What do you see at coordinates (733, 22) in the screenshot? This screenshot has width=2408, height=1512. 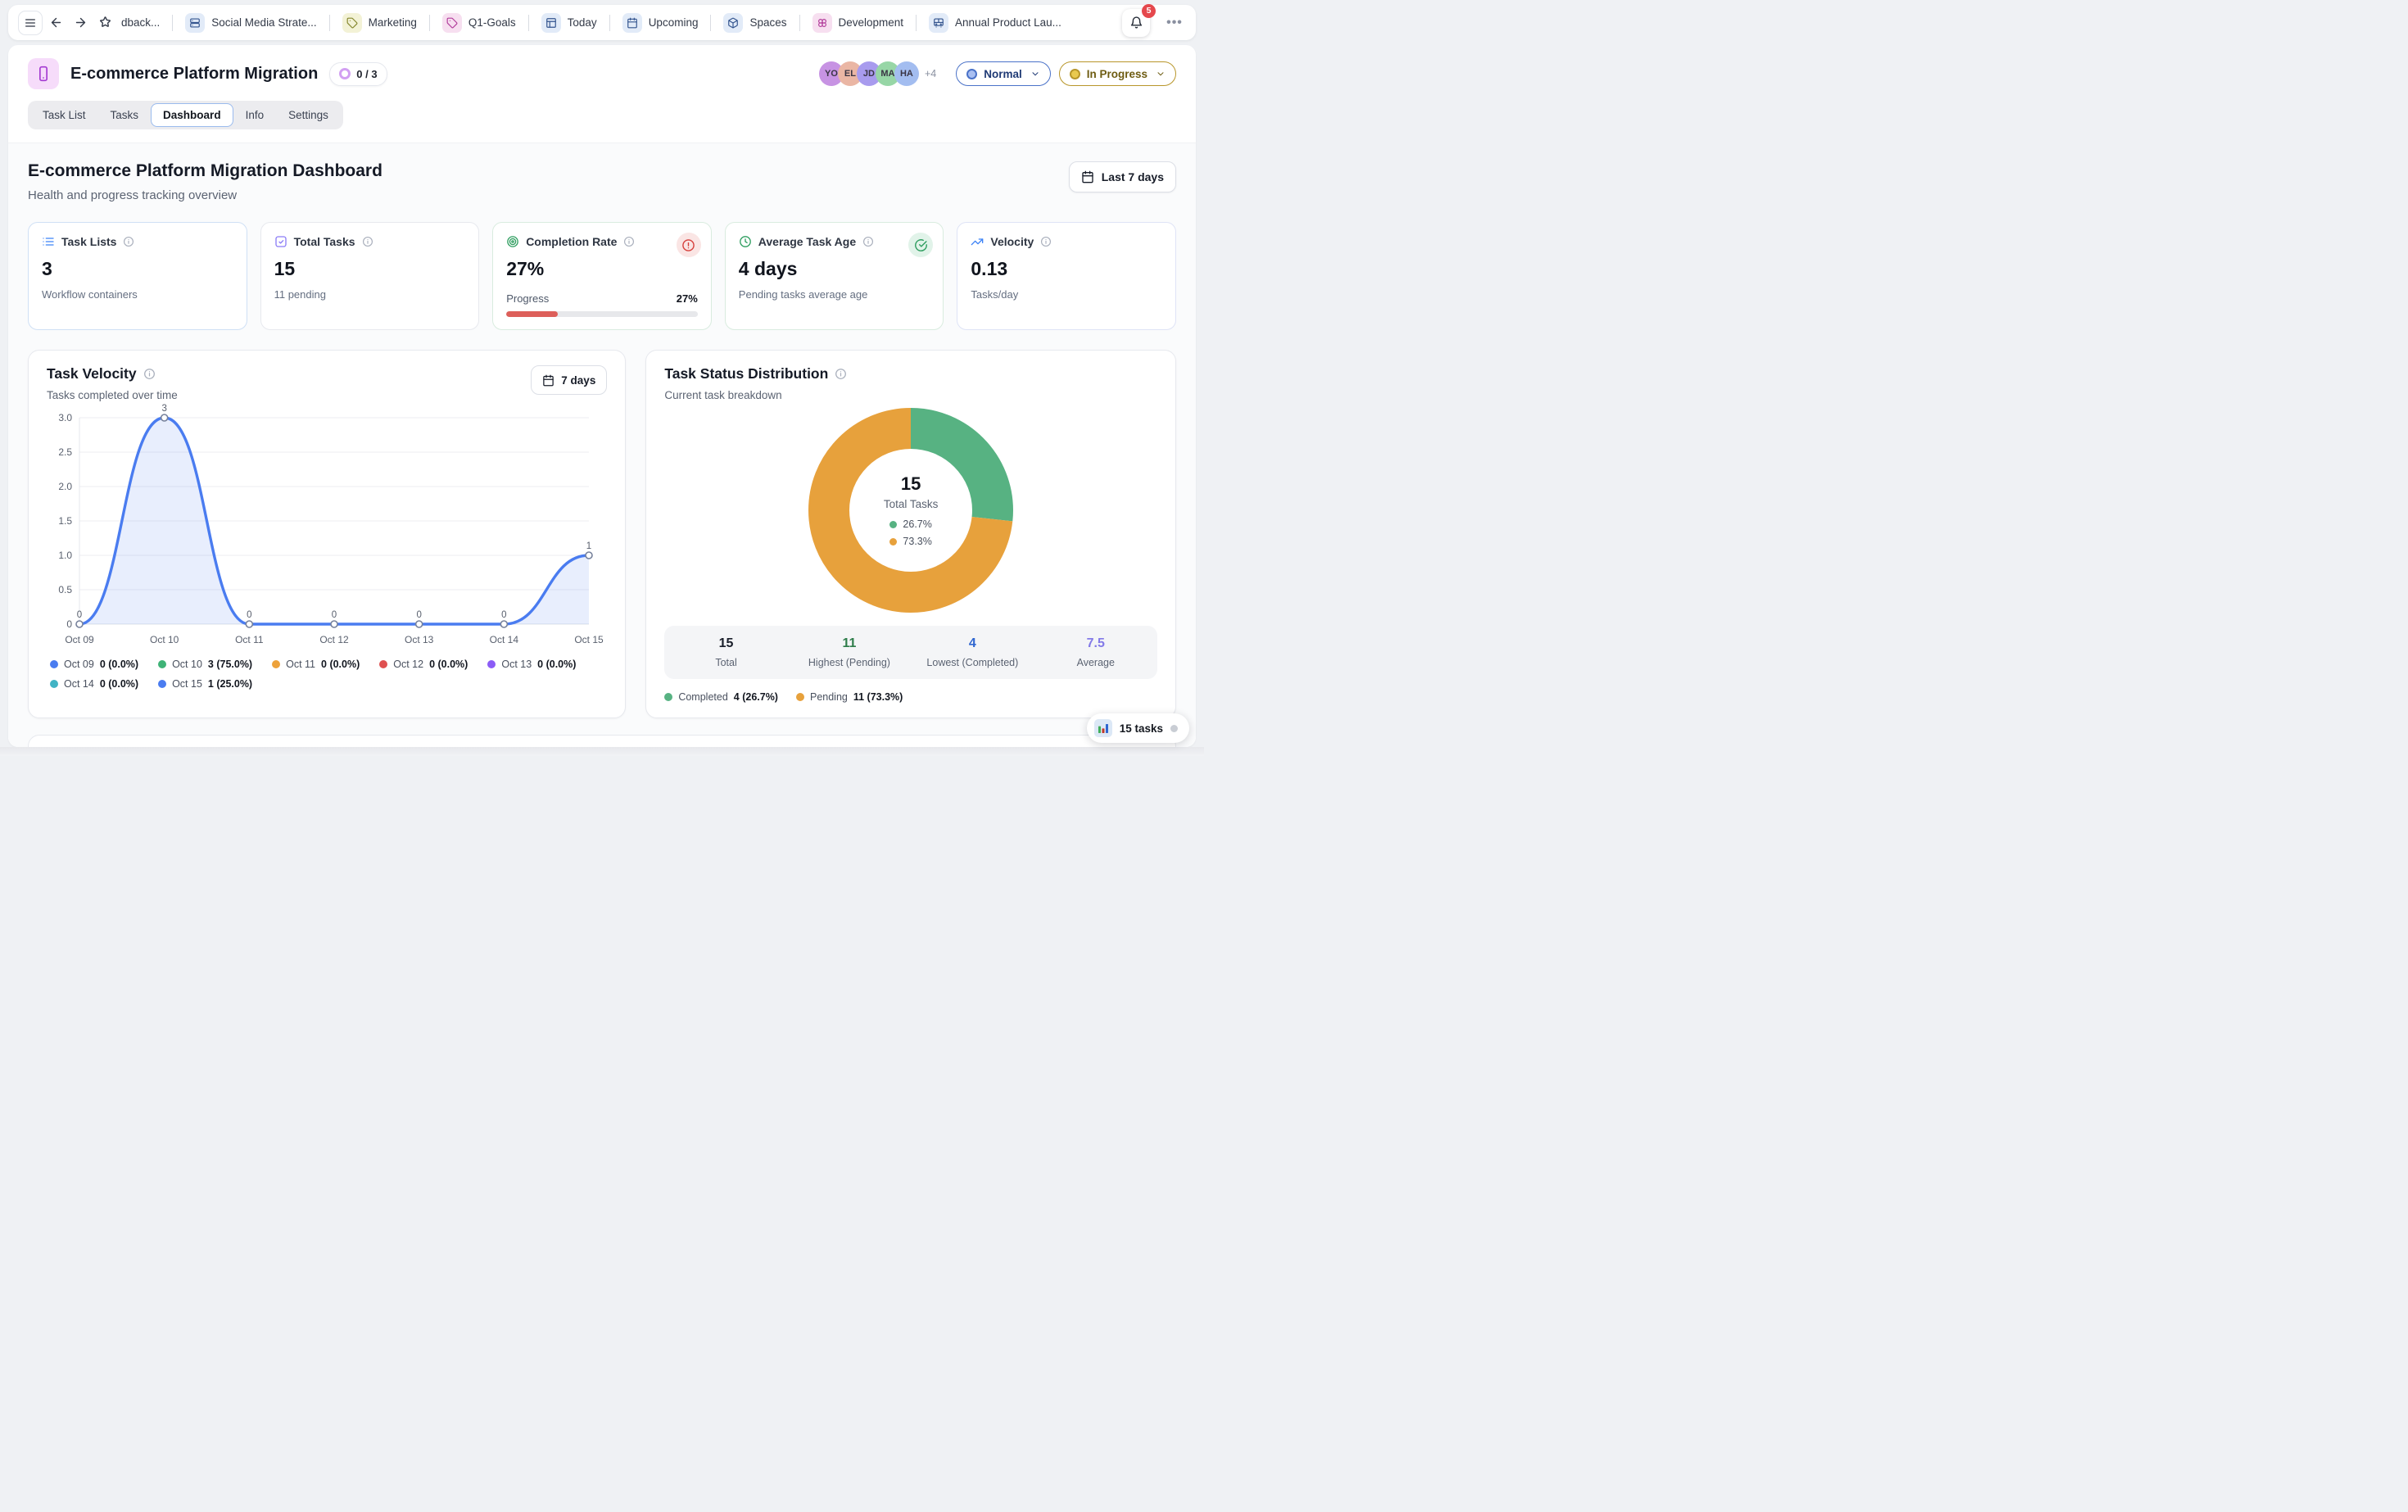 I see `box-icon` at bounding box center [733, 22].